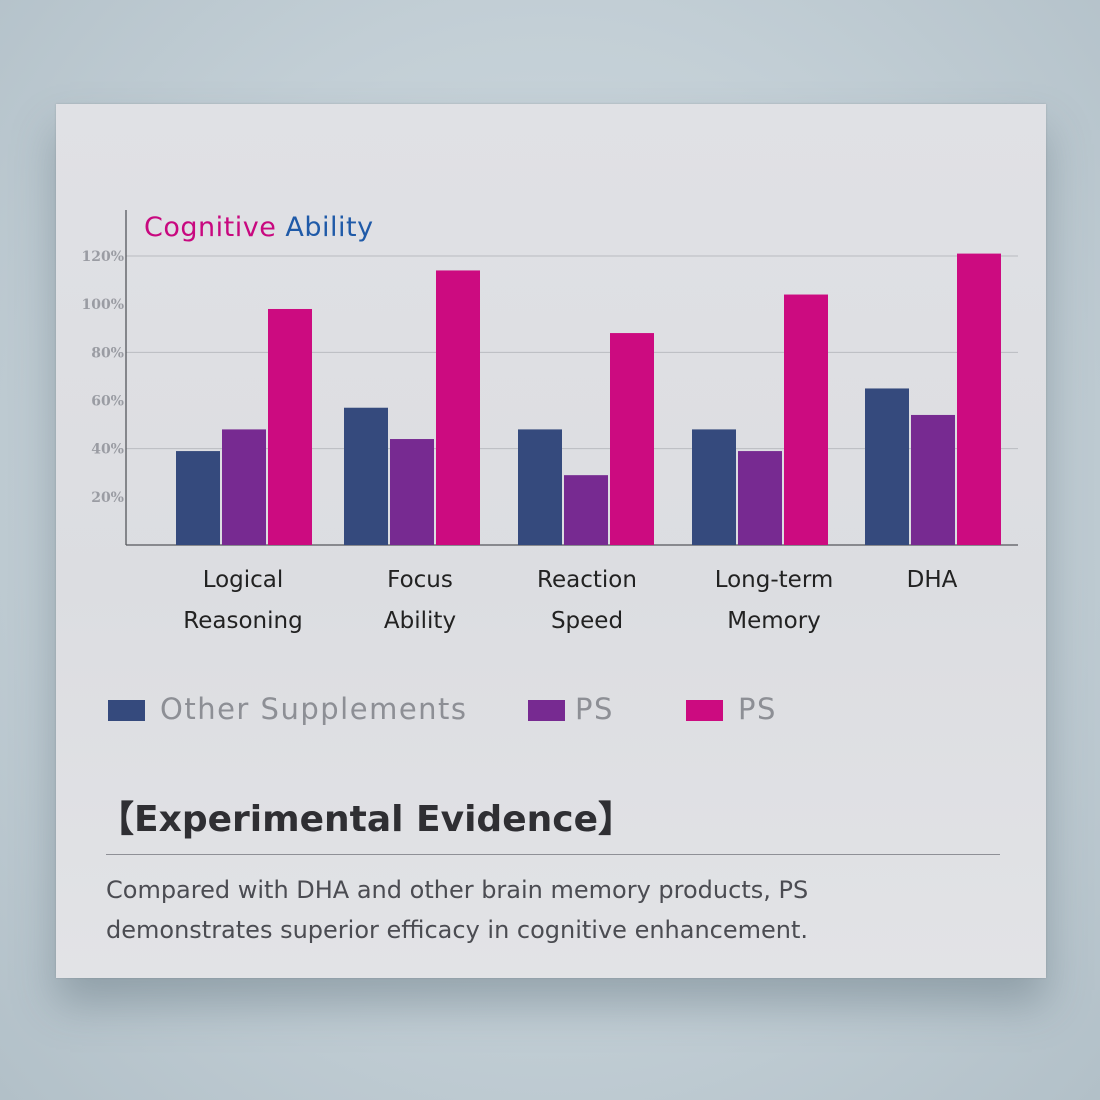  I want to click on y-tick-label: 80%, so click(107, 353).